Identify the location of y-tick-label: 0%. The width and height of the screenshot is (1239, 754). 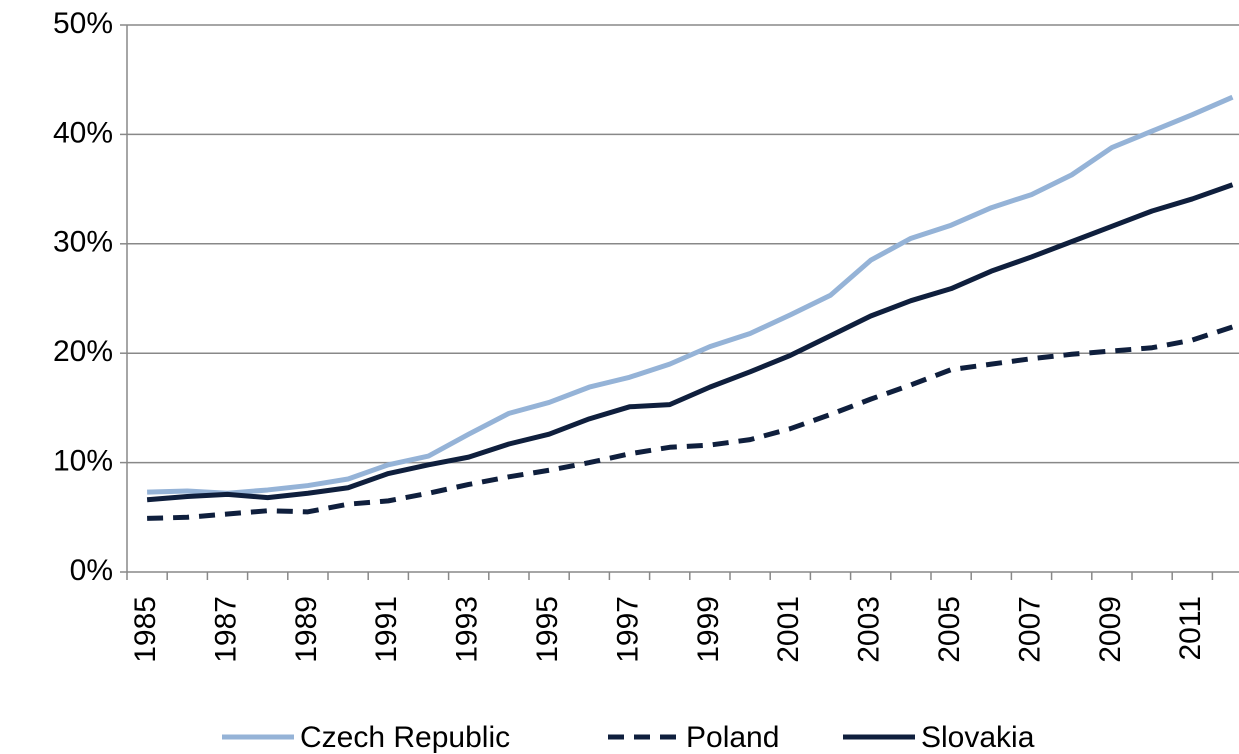
(91, 570).